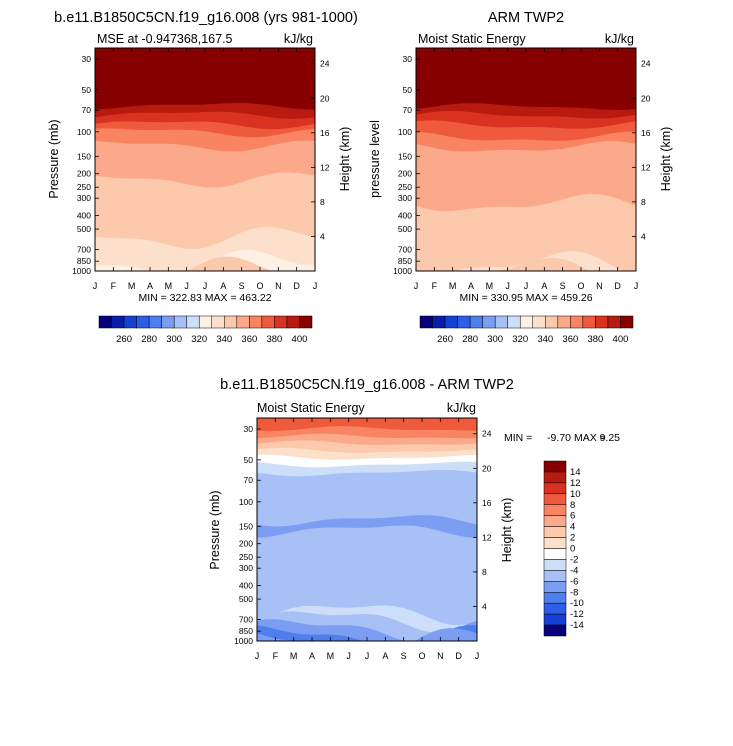 Image resolution: width=733 pixels, height=746 pixels. Describe the element at coordinates (246, 502) in the screenshot. I see `y-tick-label: 100` at that location.